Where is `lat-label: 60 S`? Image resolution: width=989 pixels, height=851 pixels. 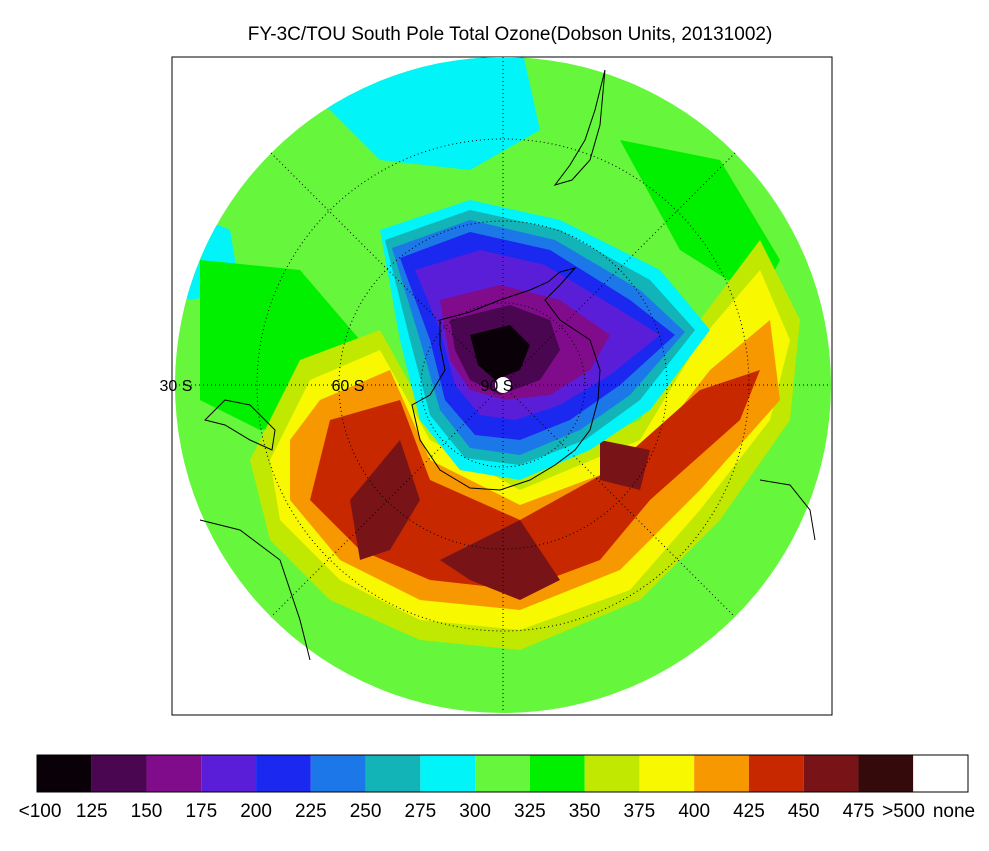
lat-label: 60 S is located at coordinates (348, 386).